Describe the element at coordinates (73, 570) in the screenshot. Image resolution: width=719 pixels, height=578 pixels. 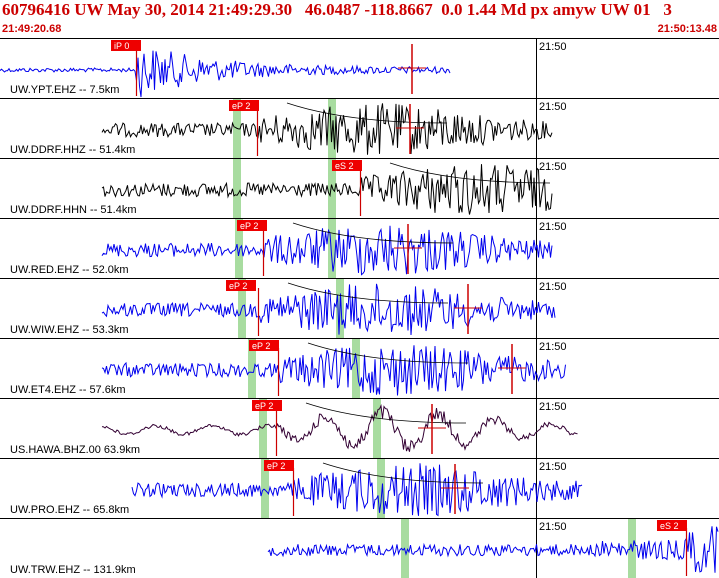
I see `station-label: UW.TRW.EHZ -- 131.9km` at that location.